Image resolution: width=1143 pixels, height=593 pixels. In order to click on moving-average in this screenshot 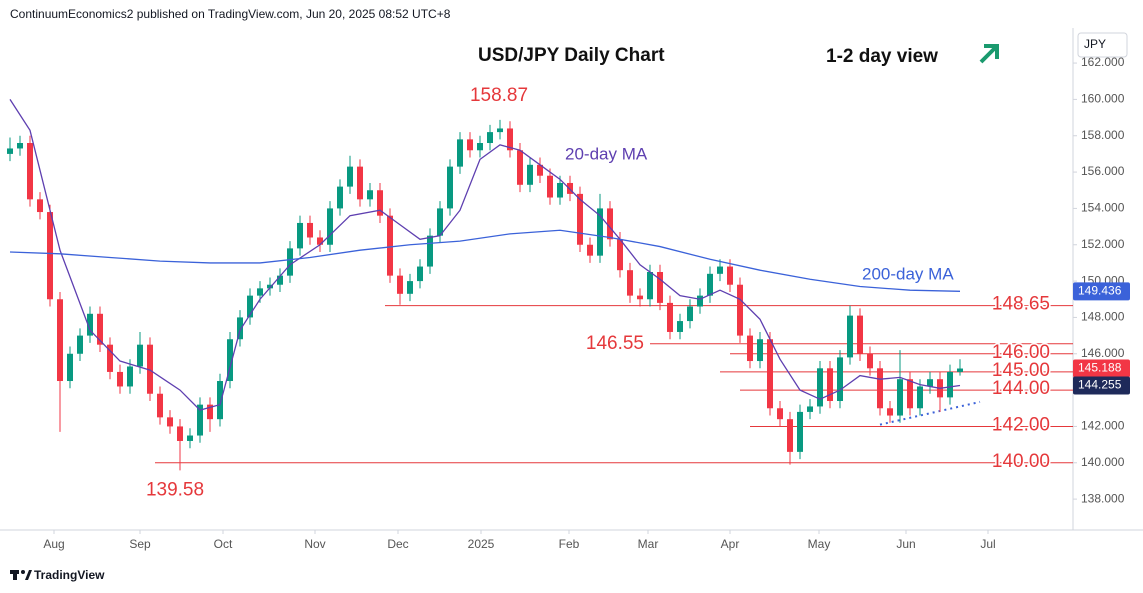, I will do `click(485, 260)`.